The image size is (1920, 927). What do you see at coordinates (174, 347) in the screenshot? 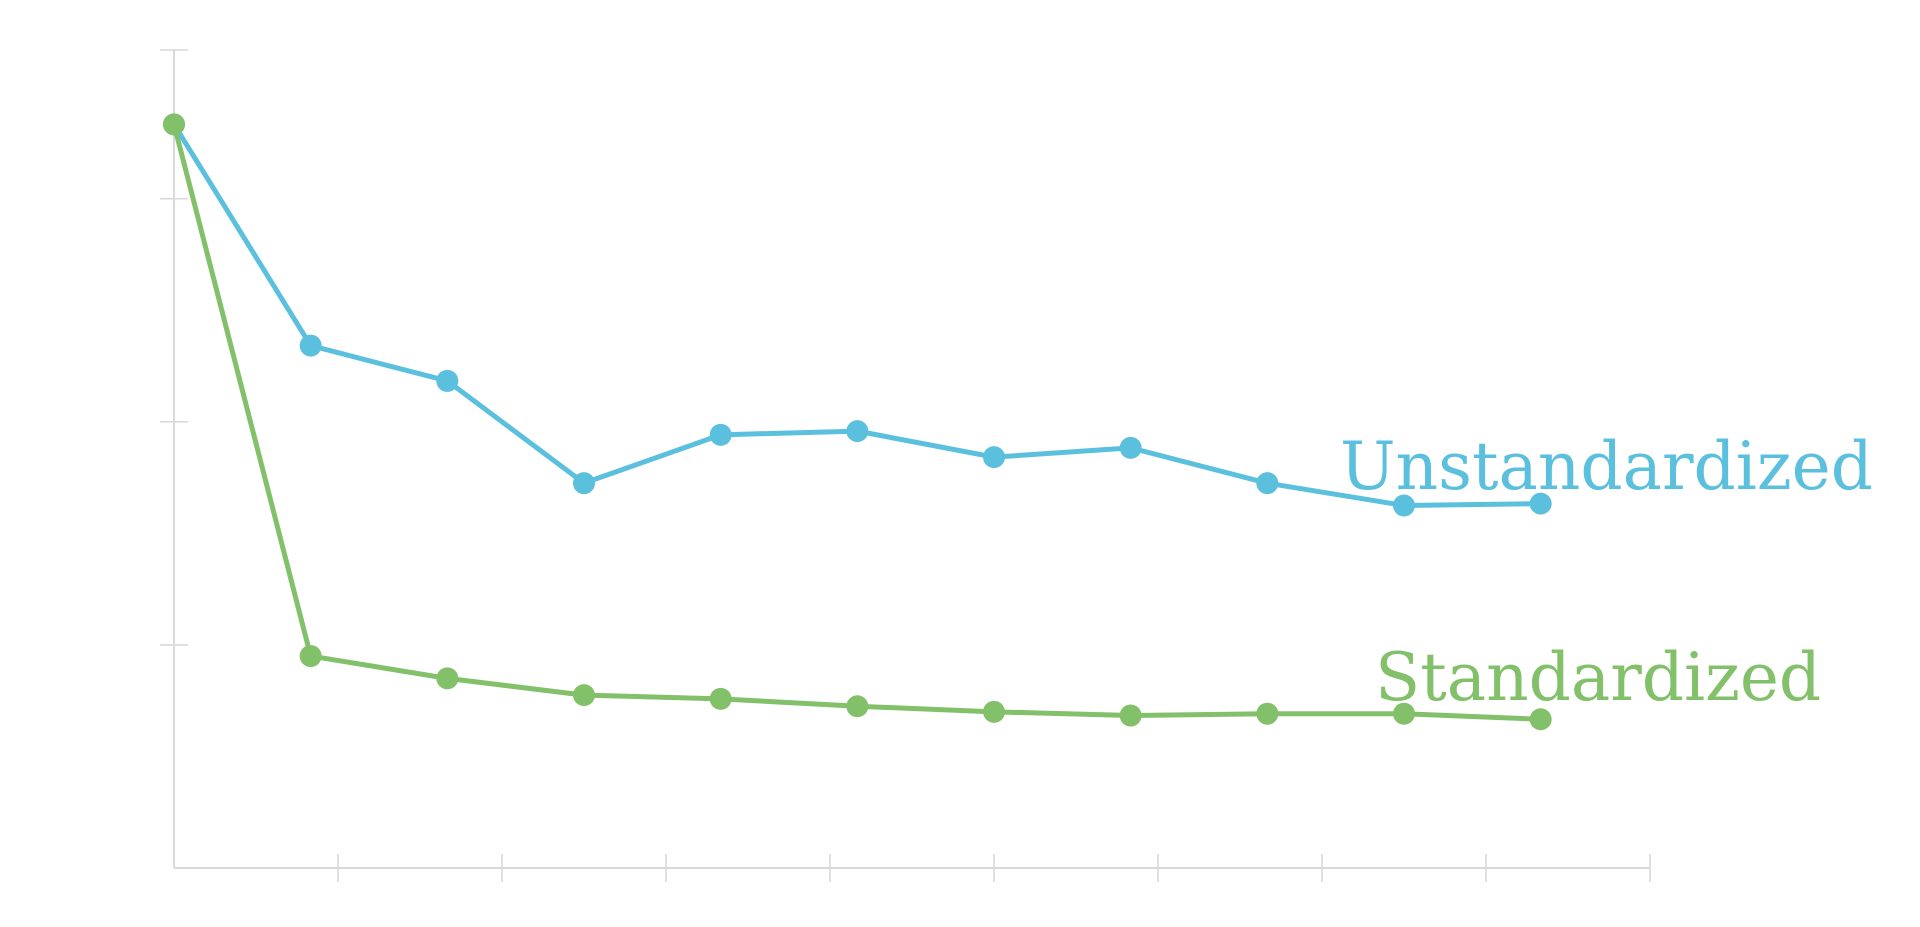
I see `y-ticks` at bounding box center [174, 347].